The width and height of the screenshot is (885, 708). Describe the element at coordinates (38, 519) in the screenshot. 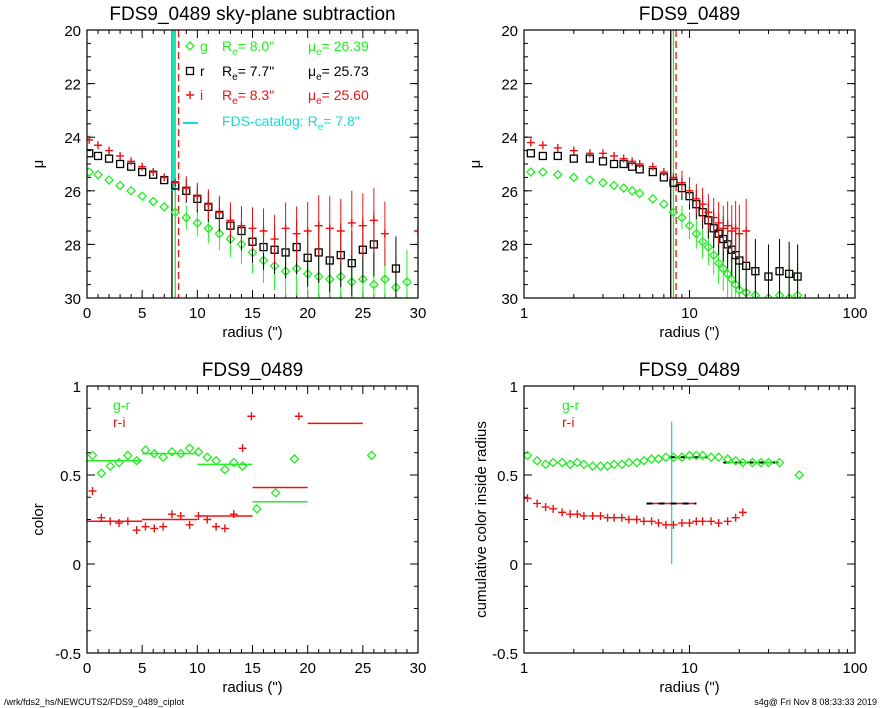

I see `y-axis-label: color` at that location.